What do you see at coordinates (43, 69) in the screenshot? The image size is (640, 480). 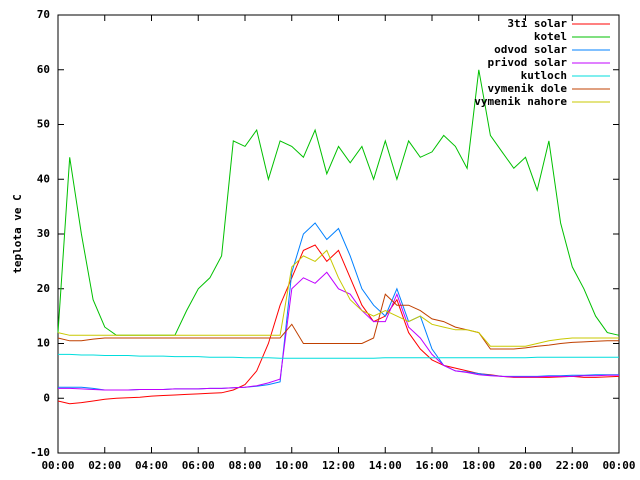 I see `y-tick-label: 60` at bounding box center [43, 69].